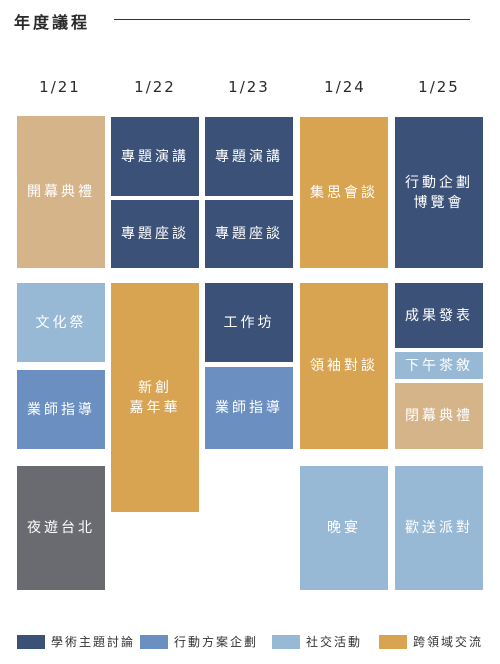  What do you see at coordinates (60, 87) in the screenshot?
I see `date-header-1-21: 1/21` at bounding box center [60, 87].